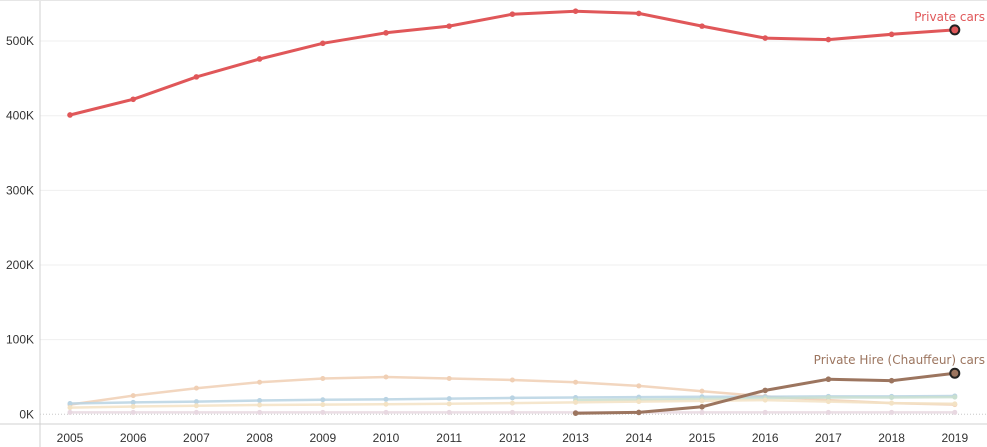  What do you see at coordinates (386, 438) in the screenshot?
I see `x-tick-label: 2010` at bounding box center [386, 438].